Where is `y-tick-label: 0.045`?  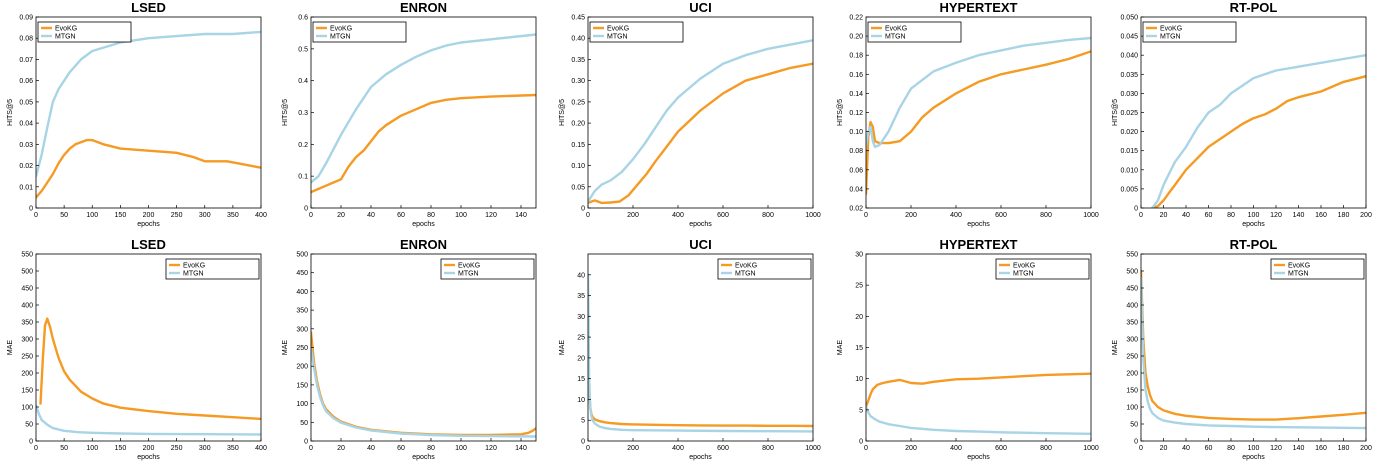
y-tick-label: 0.045 is located at coordinates (1129, 37).